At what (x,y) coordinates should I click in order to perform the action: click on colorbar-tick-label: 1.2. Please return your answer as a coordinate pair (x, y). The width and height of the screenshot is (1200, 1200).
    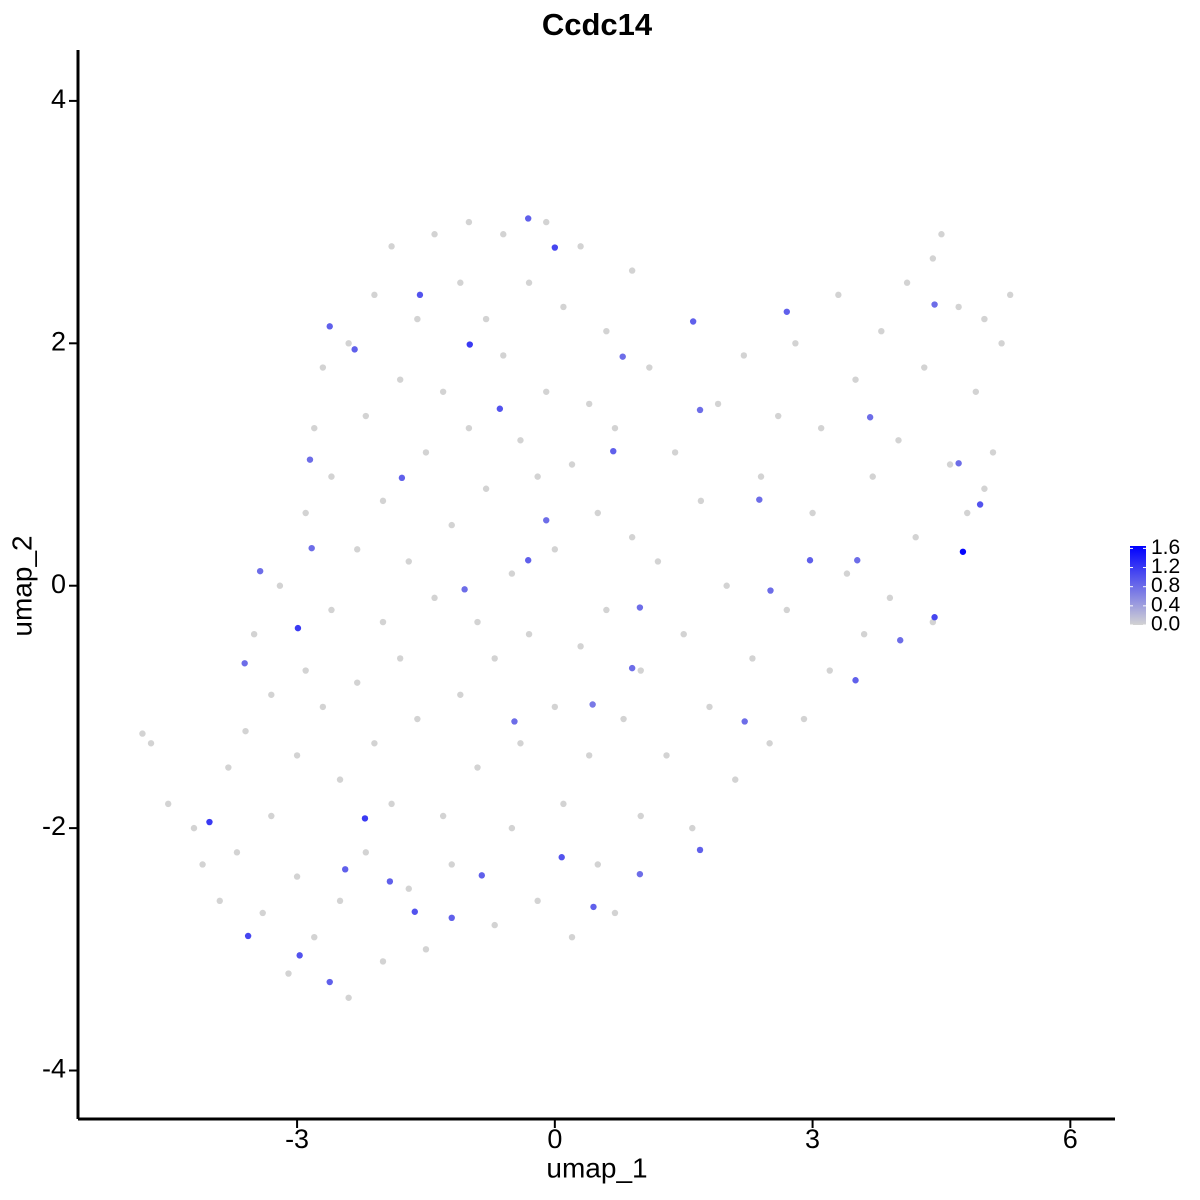
    Looking at the image, I should click on (1165, 566).